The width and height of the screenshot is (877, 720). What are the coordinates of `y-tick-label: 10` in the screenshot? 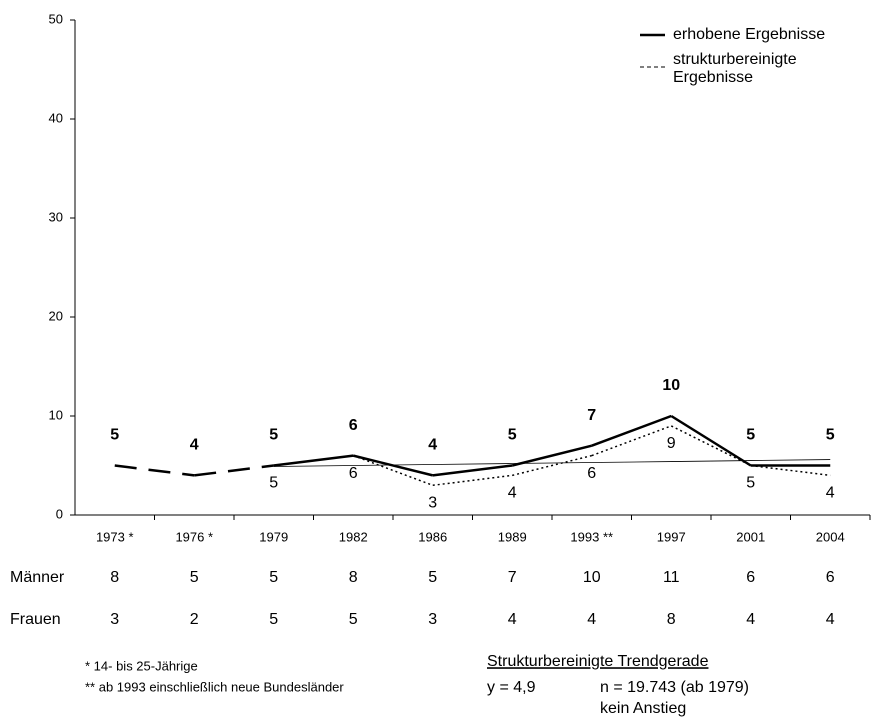 It's located at (56, 414).